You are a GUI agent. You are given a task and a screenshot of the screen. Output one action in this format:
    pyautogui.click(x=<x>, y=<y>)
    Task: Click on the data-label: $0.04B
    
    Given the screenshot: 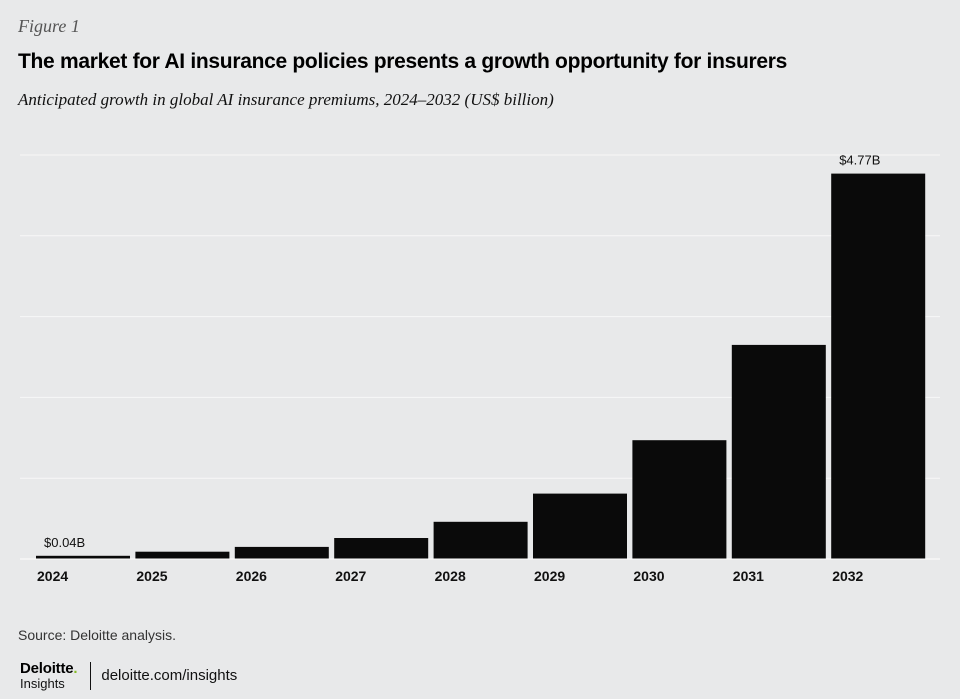 What is the action you would take?
    pyautogui.click(x=64, y=542)
    